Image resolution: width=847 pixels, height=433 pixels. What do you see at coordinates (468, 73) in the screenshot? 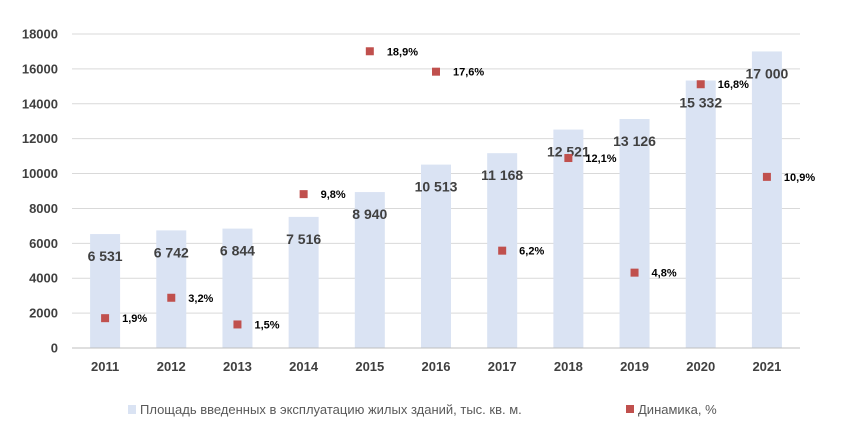
I see `marker-value-label: 17,6%` at bounding box center [468, 73].